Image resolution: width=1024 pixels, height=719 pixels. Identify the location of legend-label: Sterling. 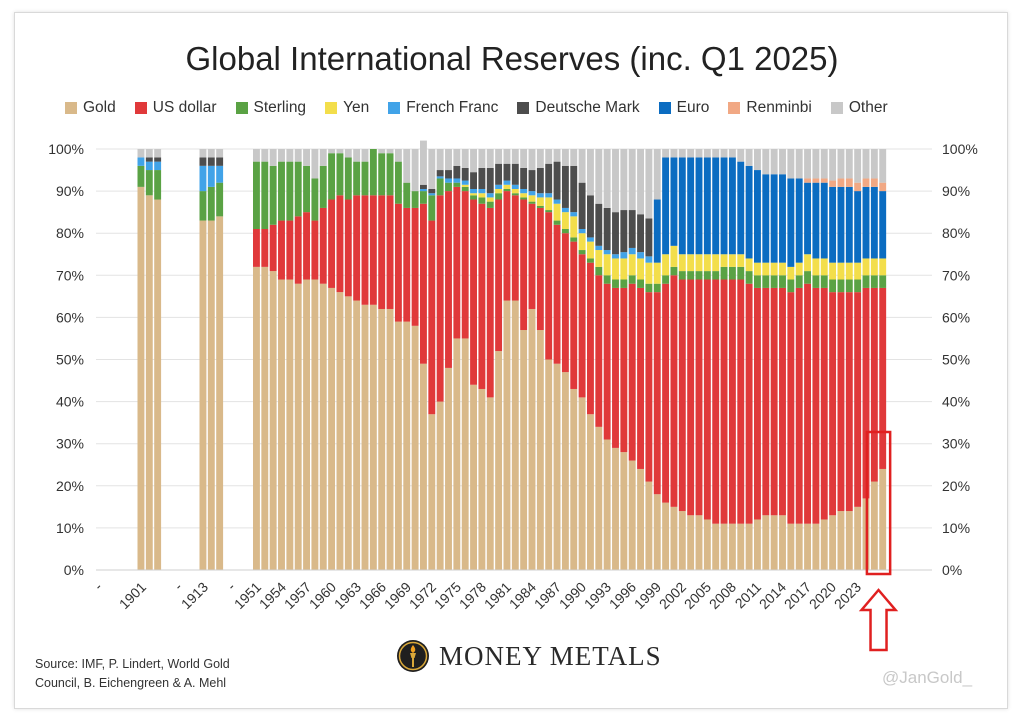
(280, 107).